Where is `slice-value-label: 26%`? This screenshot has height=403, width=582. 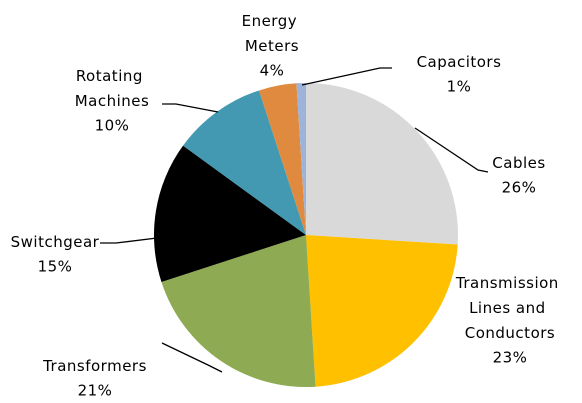
slice-value-label: 26% is located at coordinates (519, 188).